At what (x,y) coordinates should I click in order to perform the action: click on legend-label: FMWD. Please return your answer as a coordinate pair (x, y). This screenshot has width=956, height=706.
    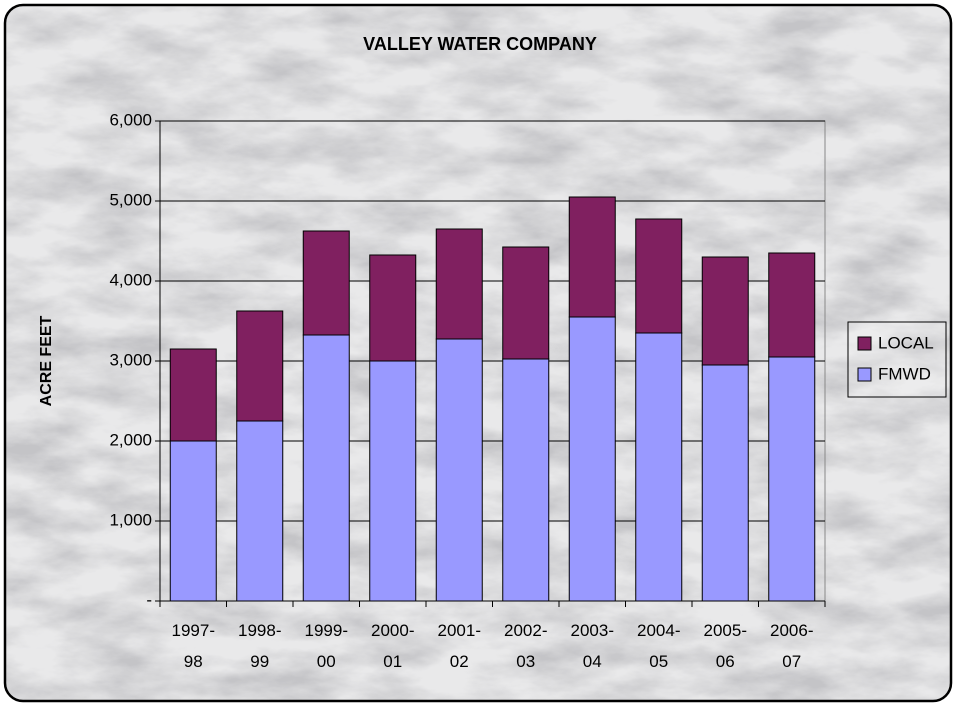
    Looking at the image, I should click on (904, 373).